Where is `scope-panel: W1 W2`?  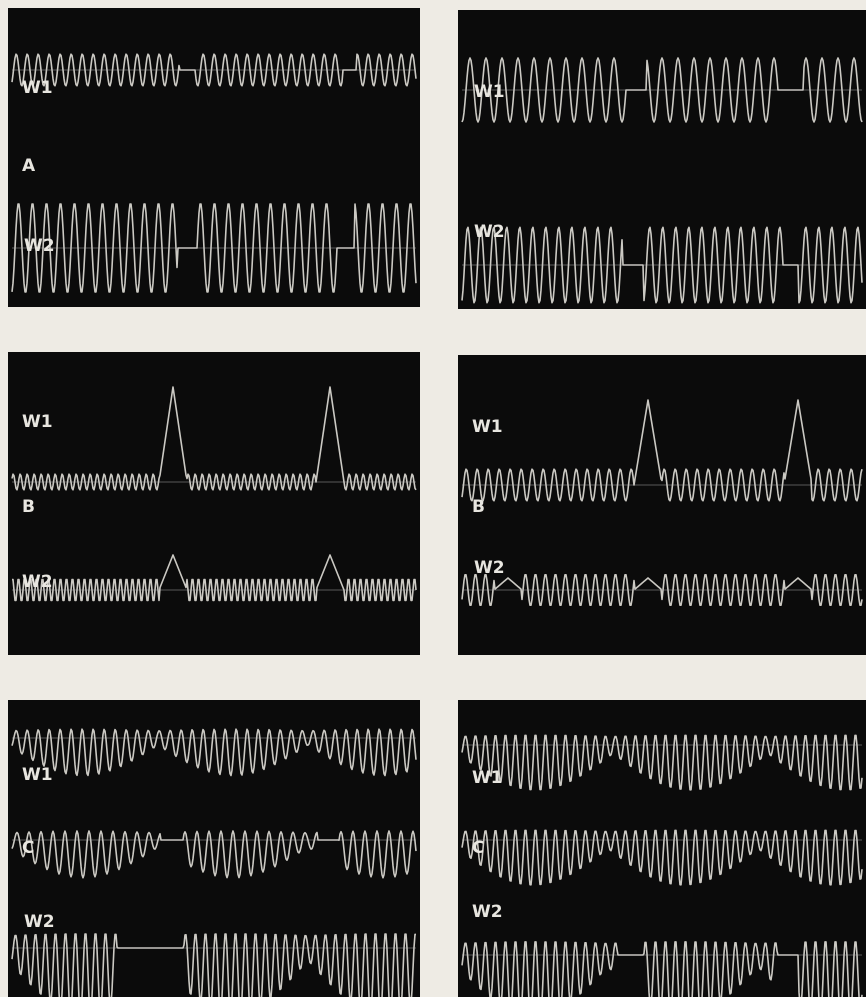 scope-panel: W1 W2 is located at coordinates (662, 159).